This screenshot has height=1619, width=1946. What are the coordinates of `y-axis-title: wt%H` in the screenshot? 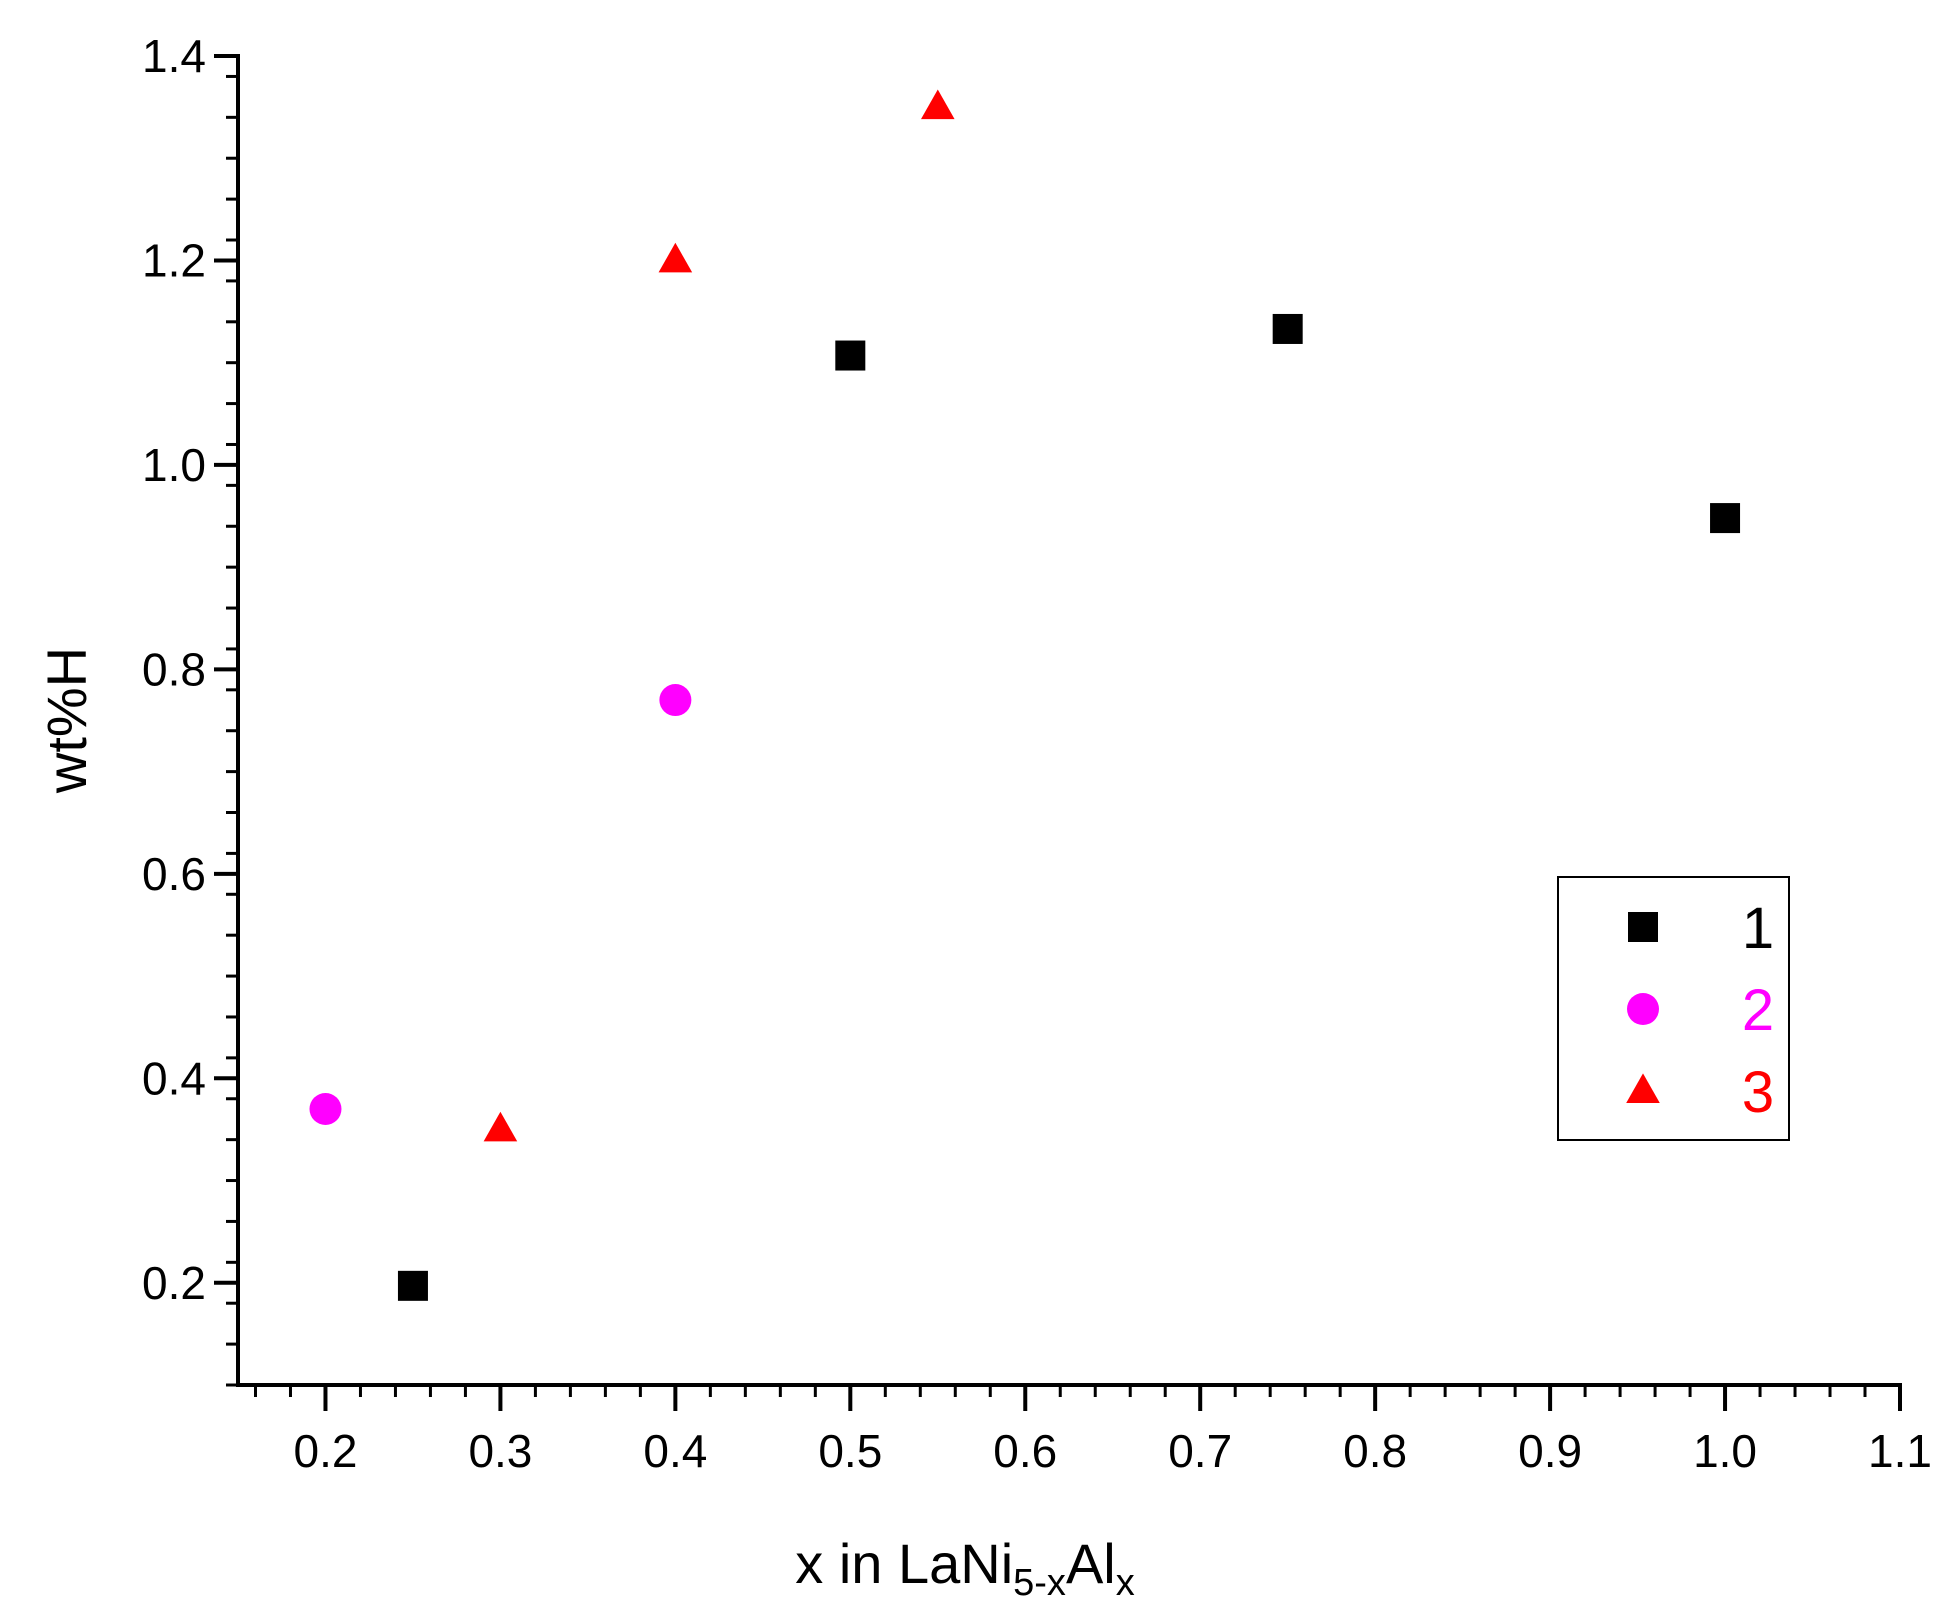 It's located at (66, 720).